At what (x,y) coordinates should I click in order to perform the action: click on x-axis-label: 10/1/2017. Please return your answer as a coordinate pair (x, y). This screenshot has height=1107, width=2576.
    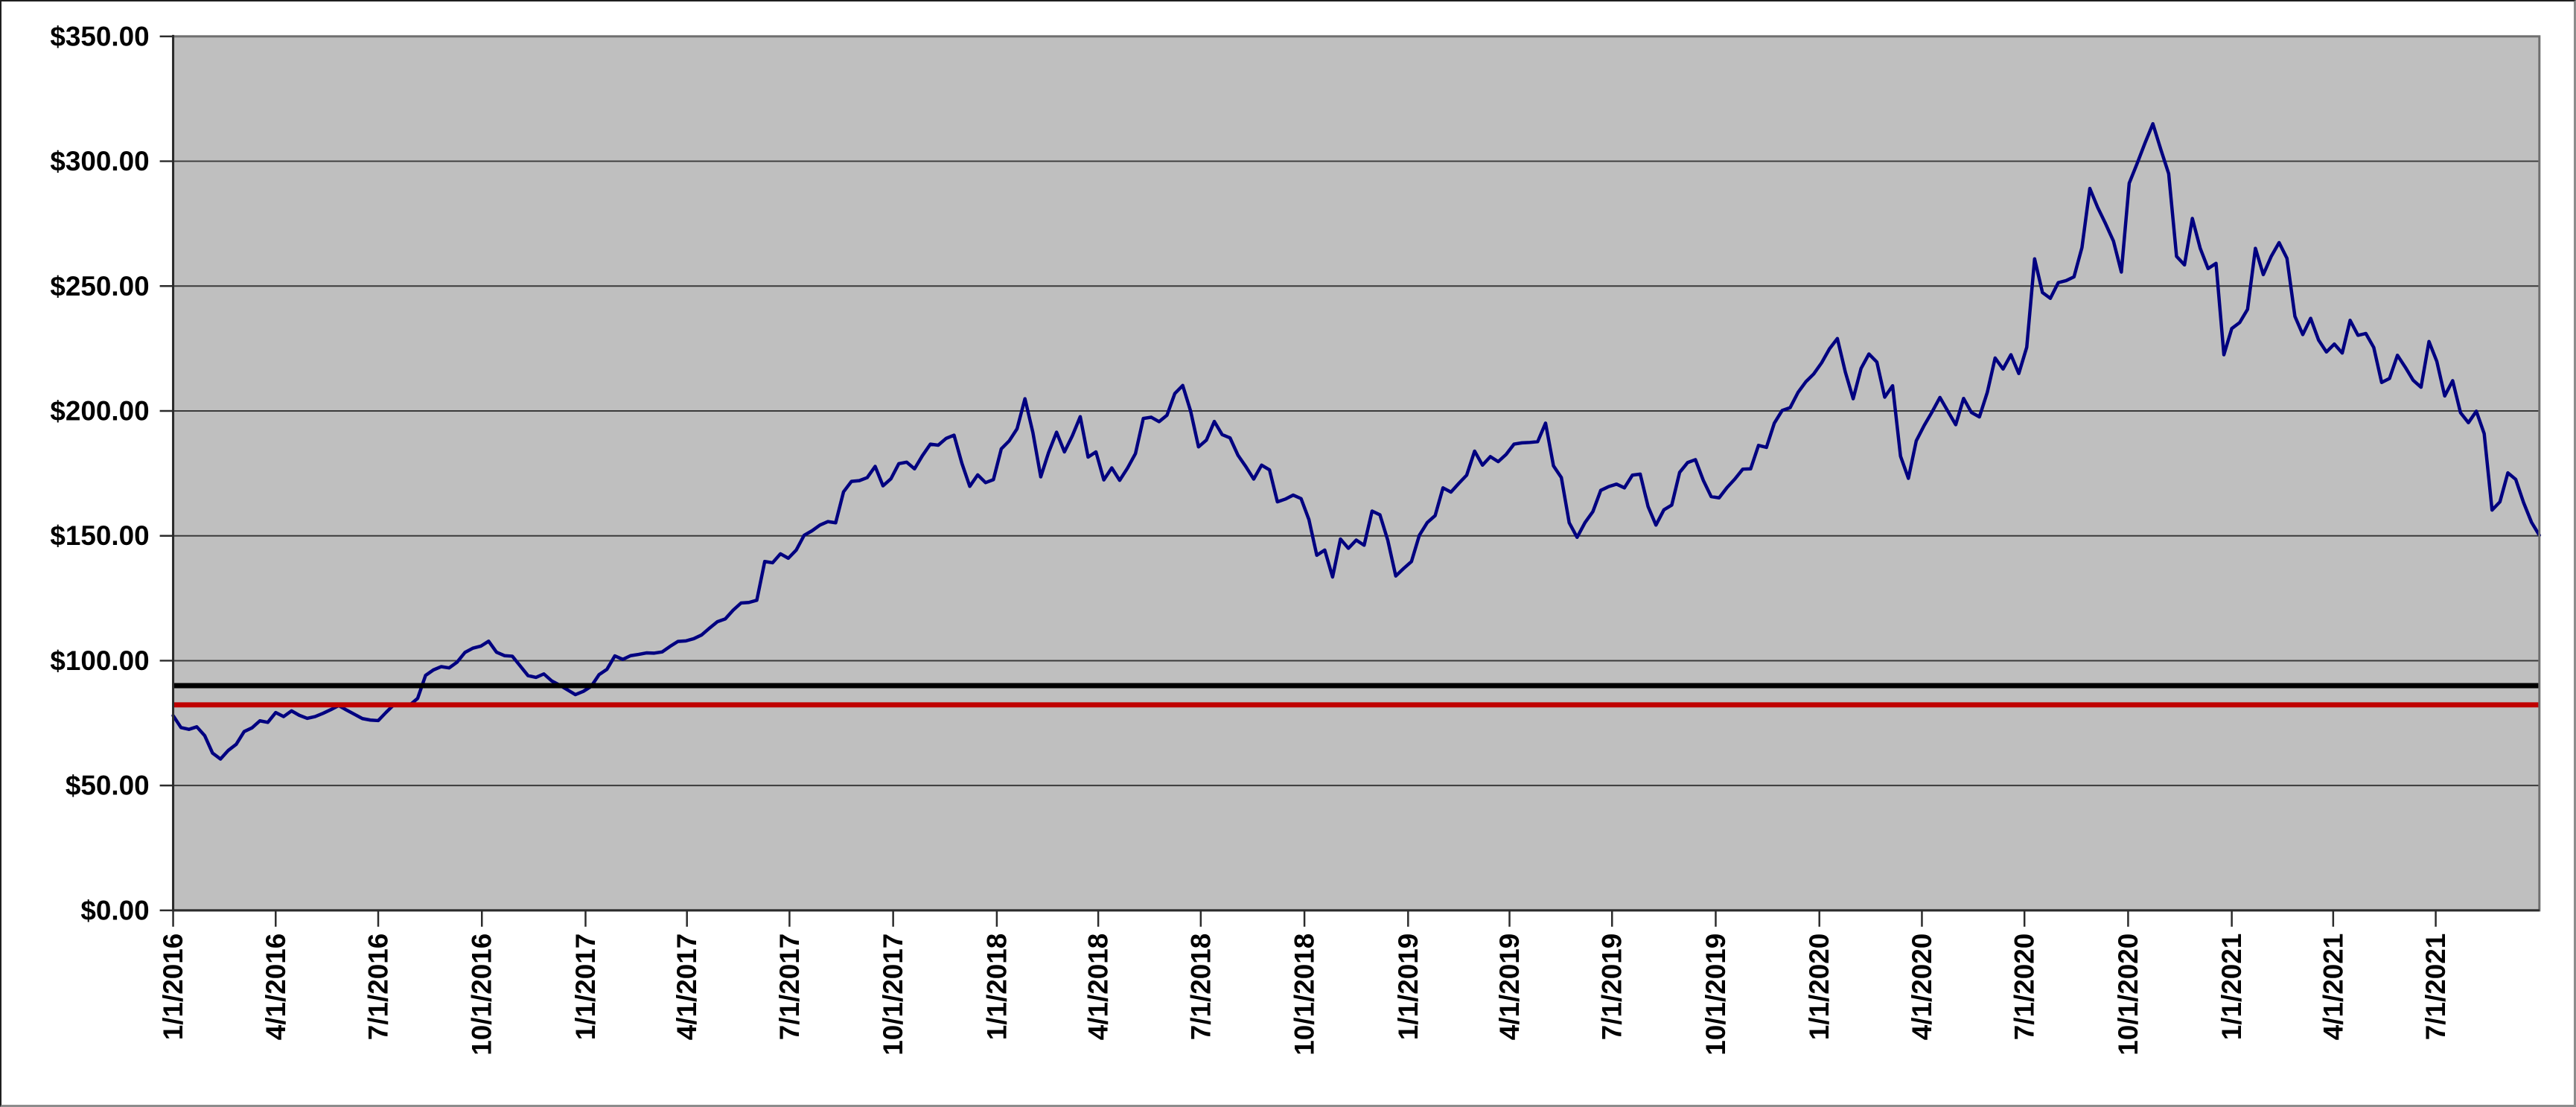
    Looking at the image, I should click on (893, 995).